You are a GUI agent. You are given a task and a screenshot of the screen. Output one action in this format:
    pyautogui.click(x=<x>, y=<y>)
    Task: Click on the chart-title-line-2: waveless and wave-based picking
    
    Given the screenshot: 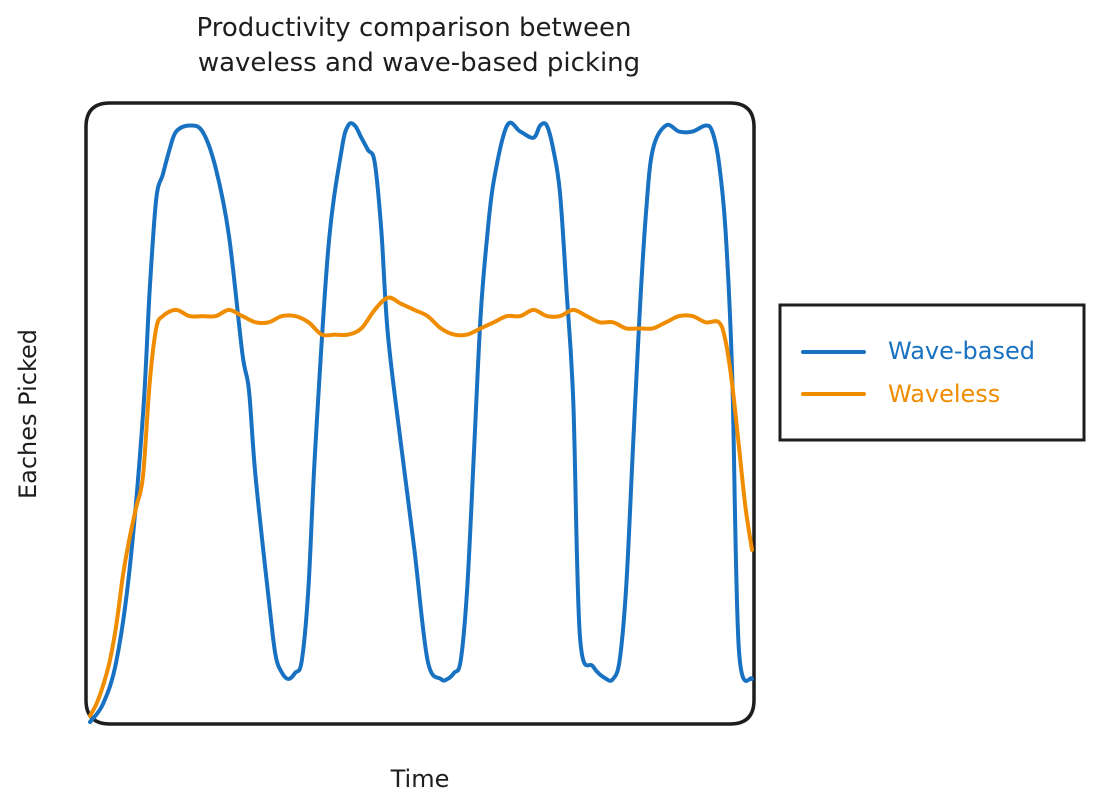 What is the action you would take?
    pyautogui.click(x=419, y=63)
    